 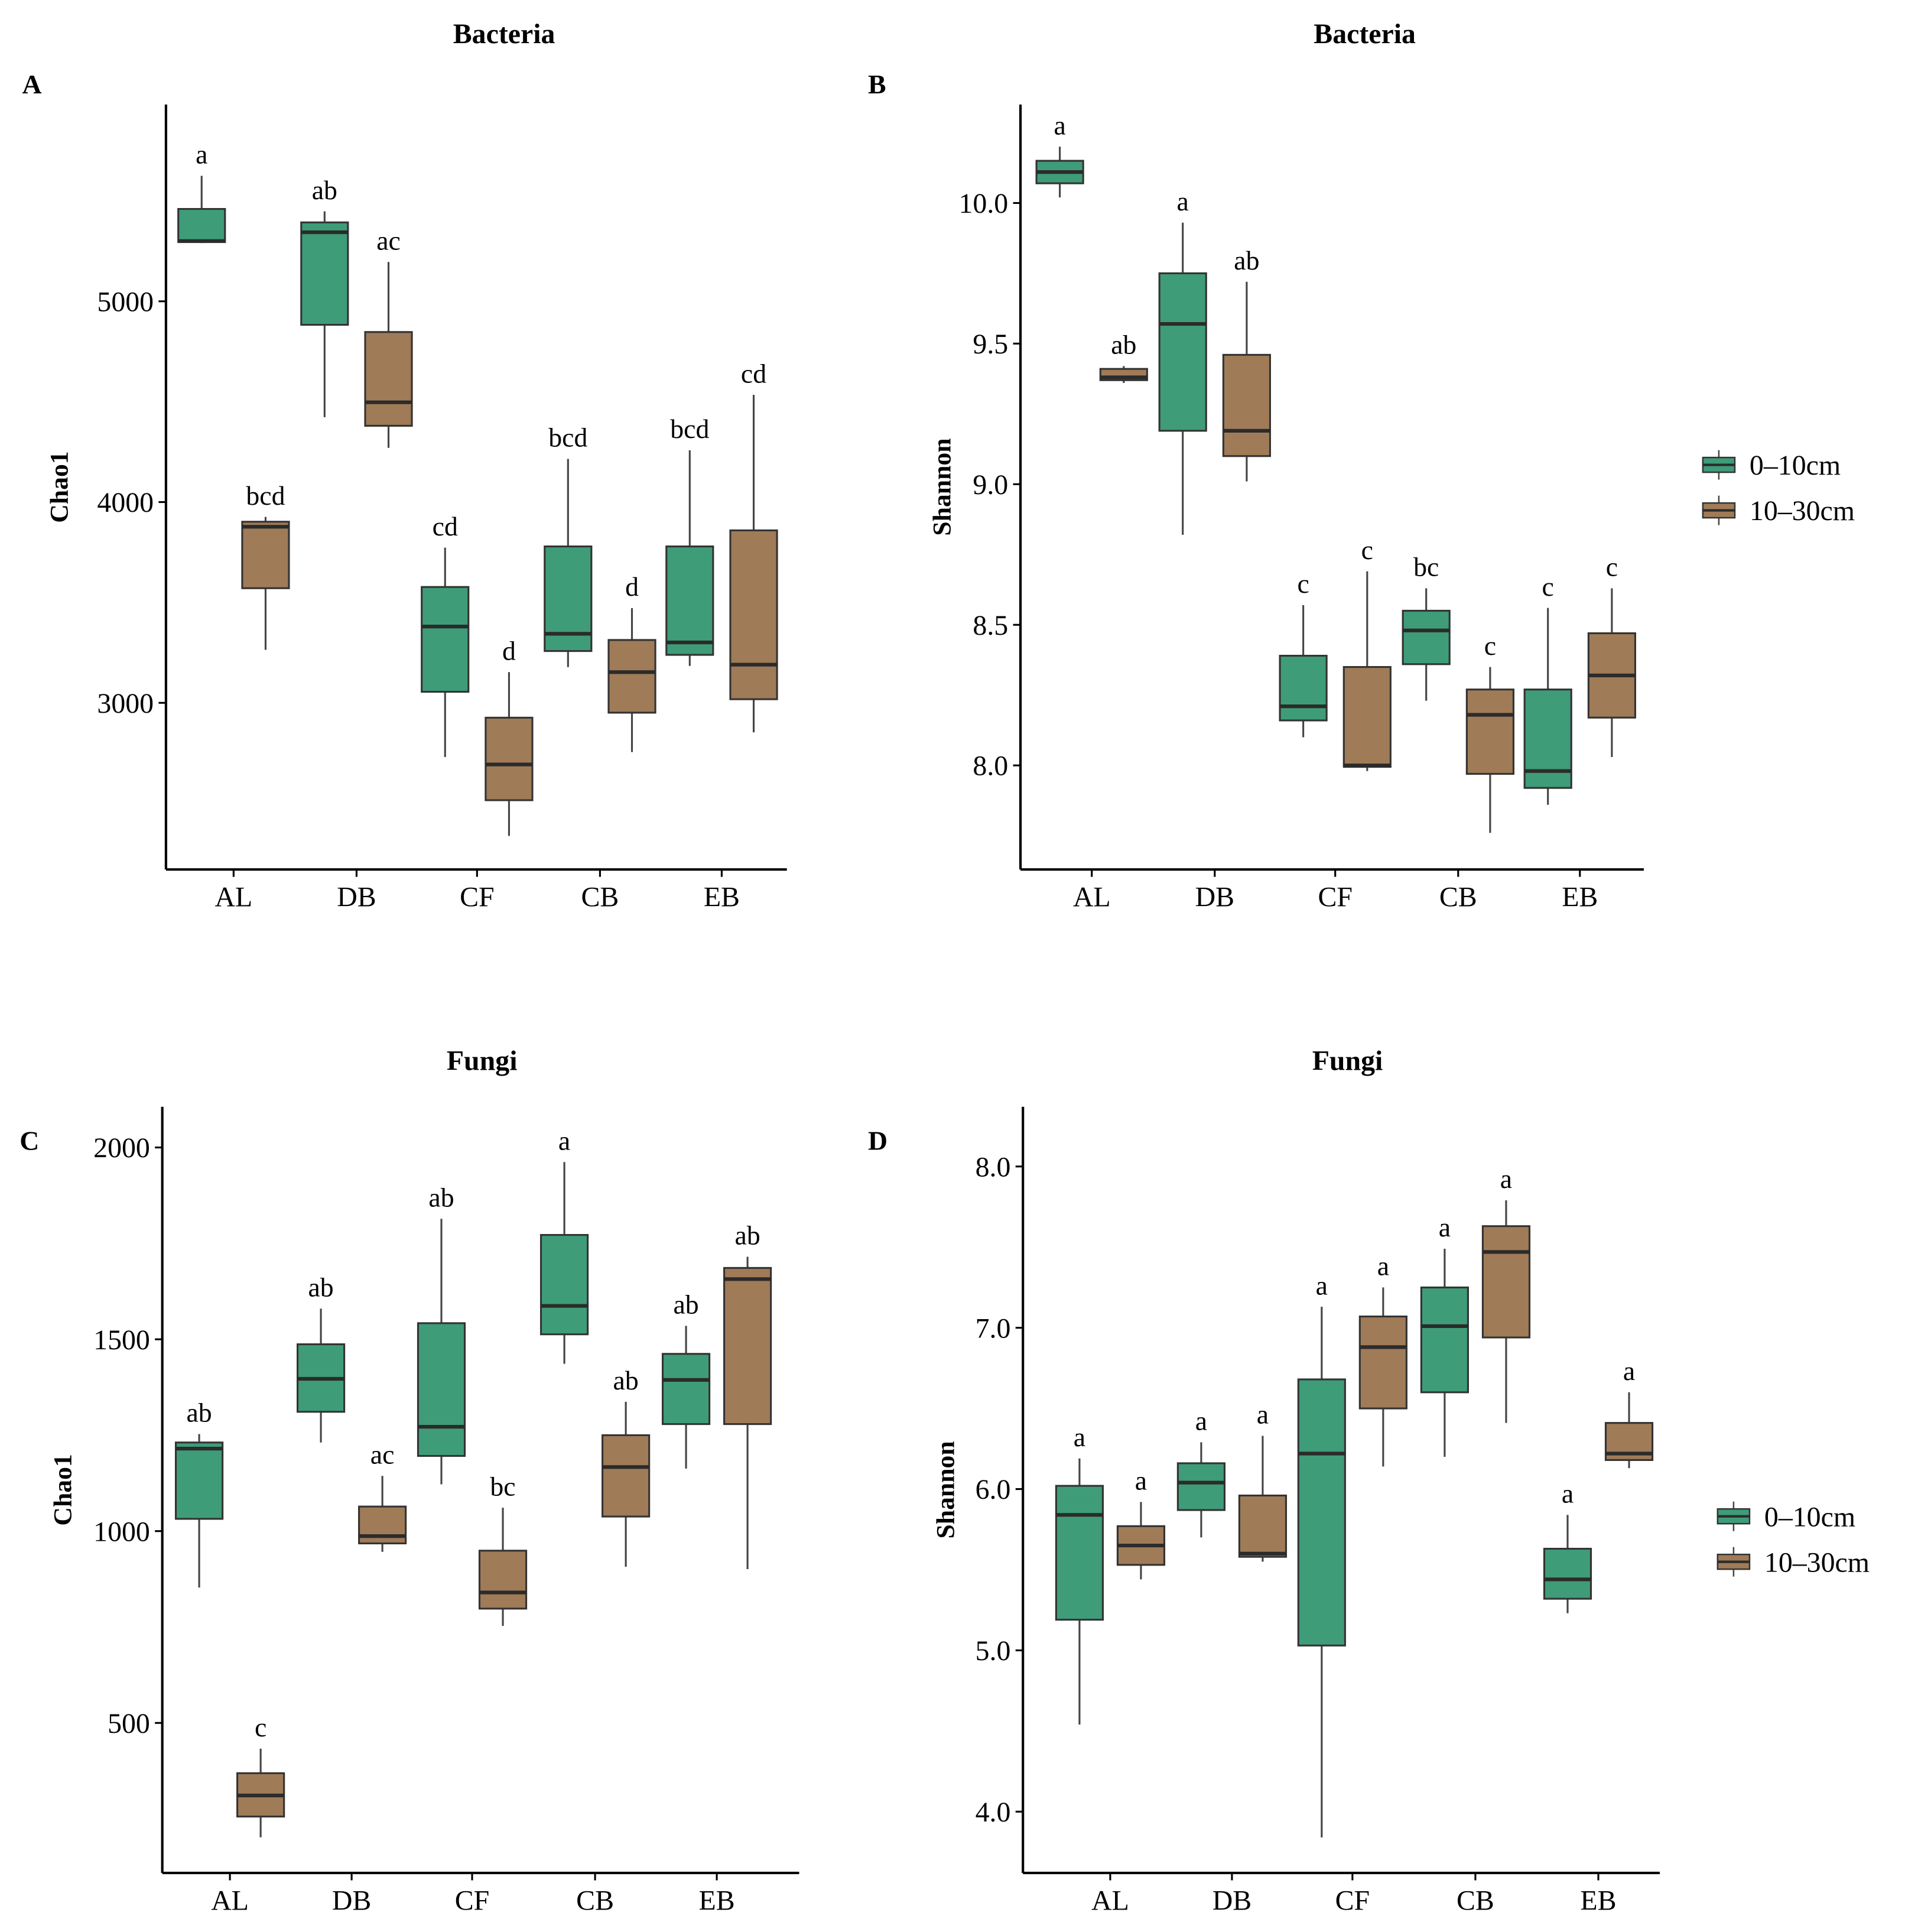 What do you see at coordinates (994, 1329) in the screenshot?
I see `y-tick-label: 7.0` at bounding box center [994, 1329].